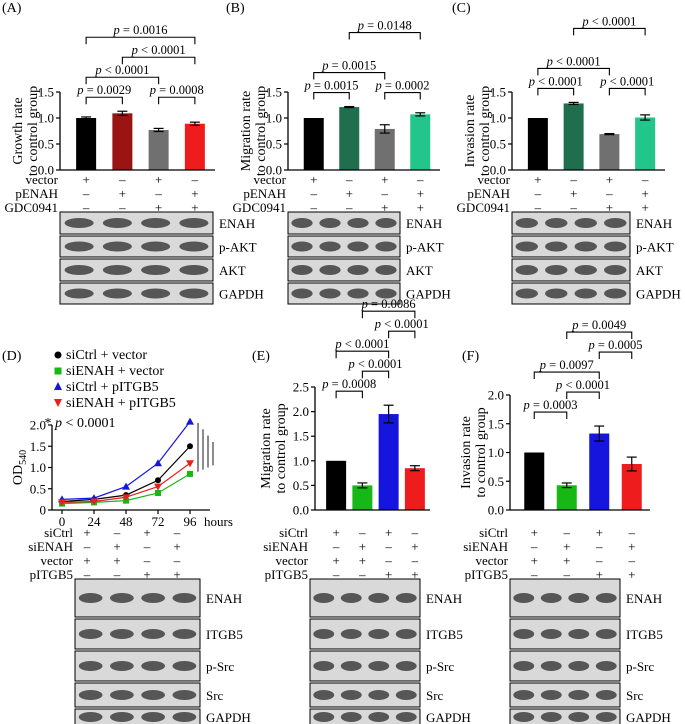  I want to click on y-tick-label: 2.5, so click(301, 387).